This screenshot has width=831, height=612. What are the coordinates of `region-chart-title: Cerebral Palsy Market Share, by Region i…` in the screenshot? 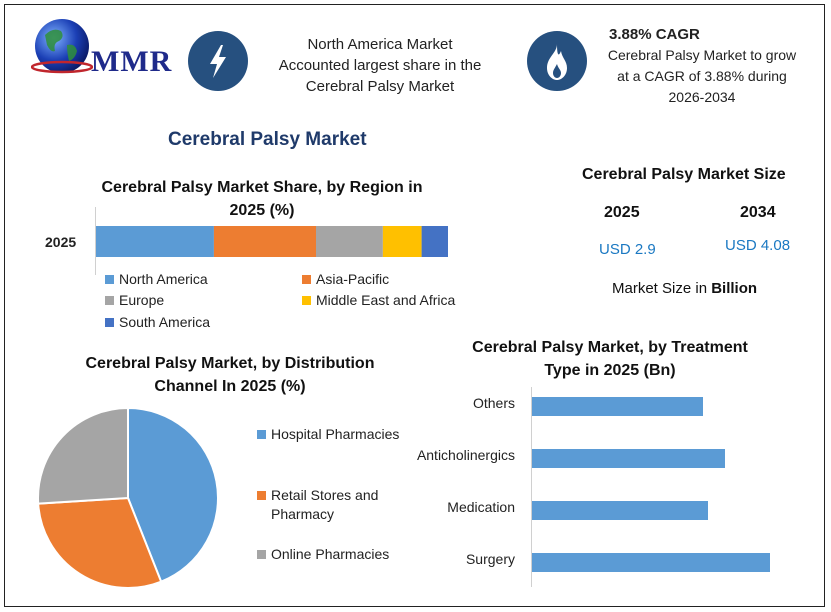 It's located at (262, 199).